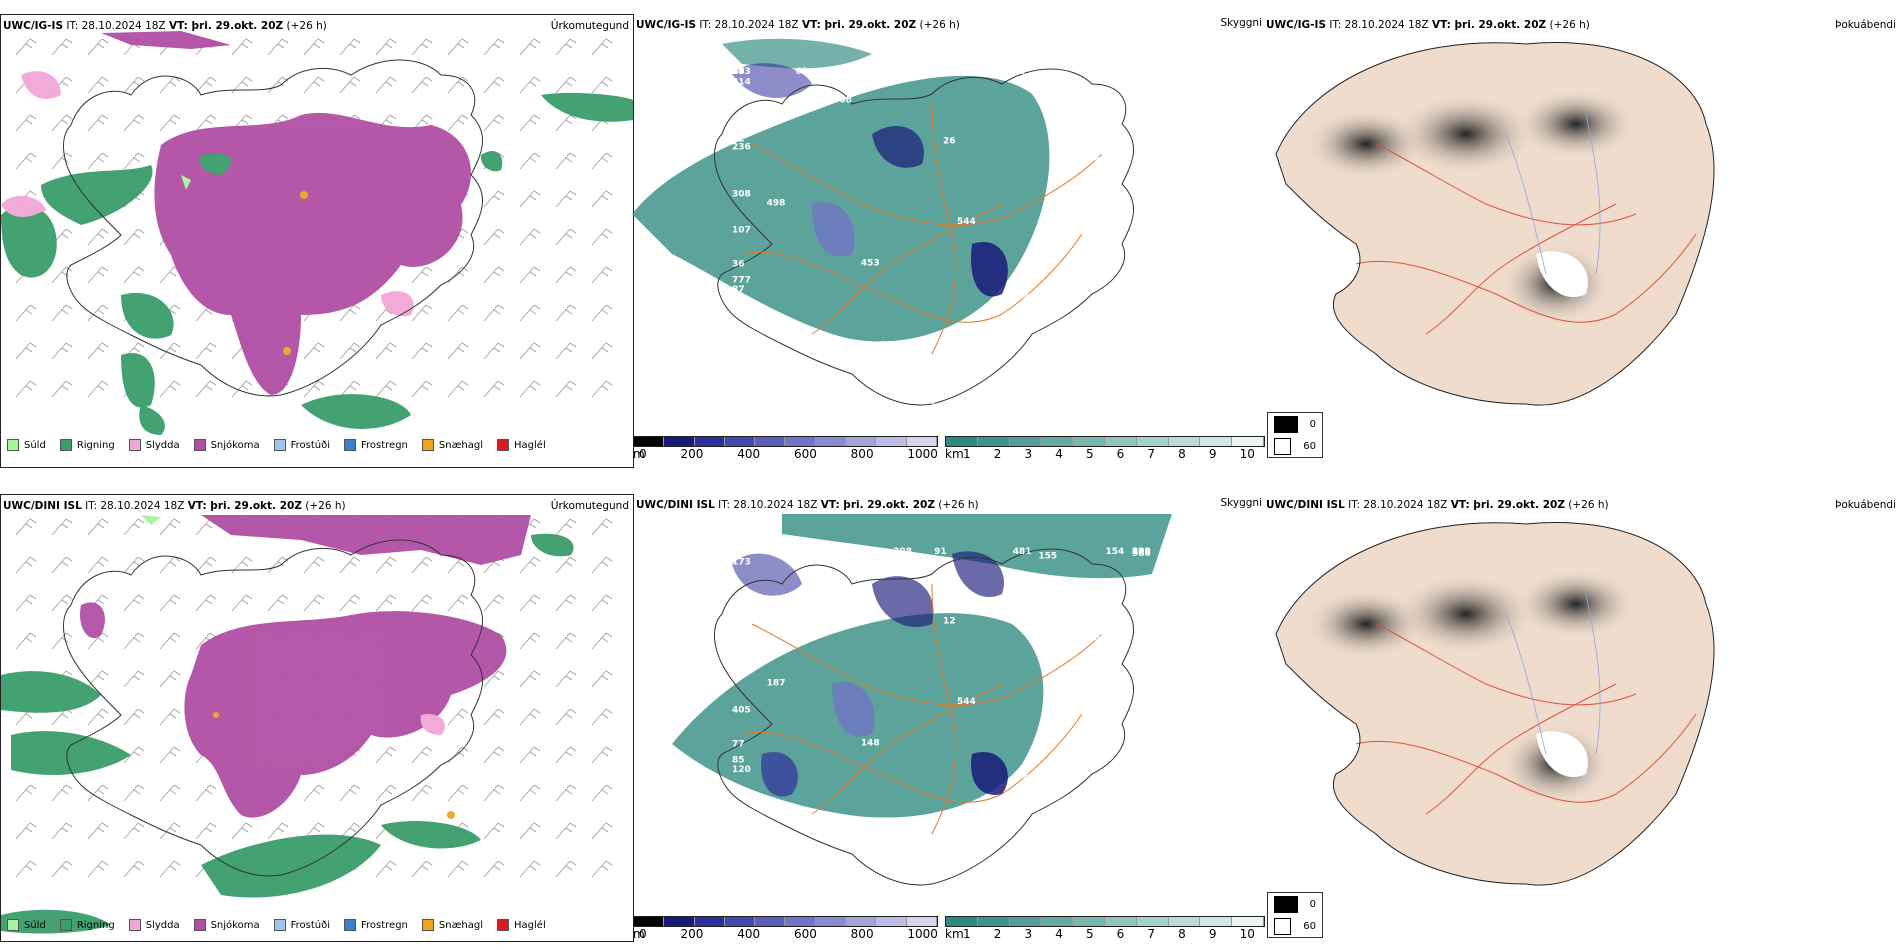 The image size is (1900, 950). Describe the element at coordinates (758, 402) in the screenshot. I see `cloud-base-value: 46` at that location.